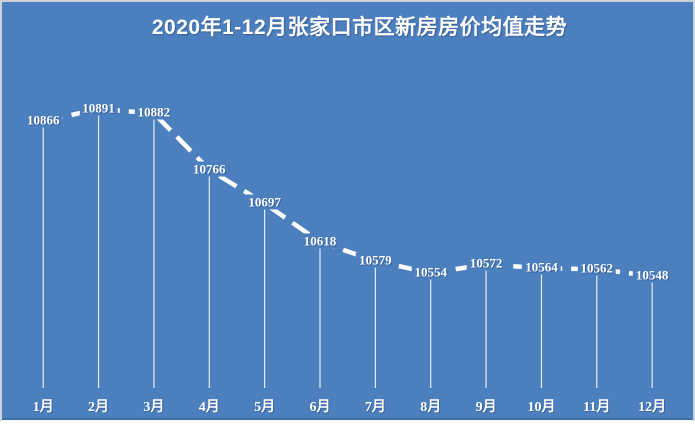  I want to click on data-label: 10564, so click(541, 267).